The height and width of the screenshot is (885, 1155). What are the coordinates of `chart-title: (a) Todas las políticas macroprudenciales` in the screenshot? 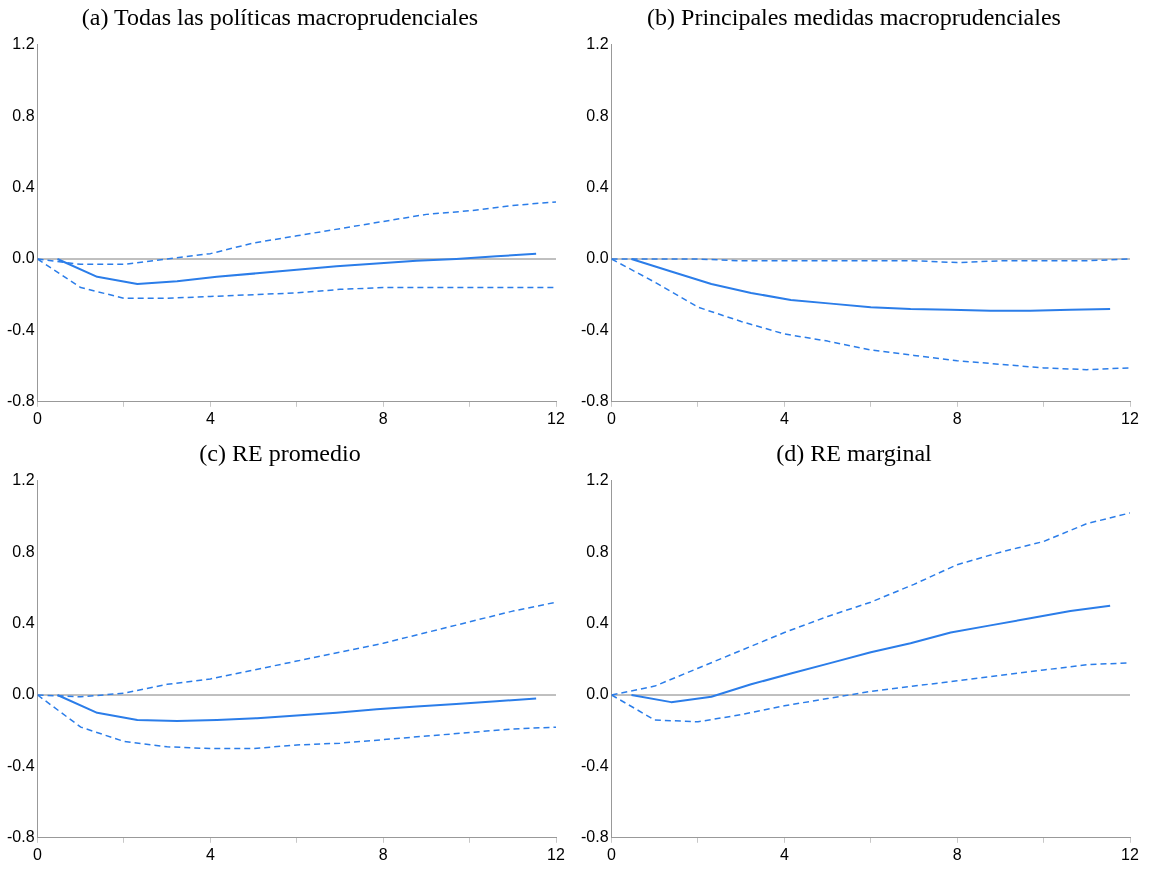 It's located at (280, 16).